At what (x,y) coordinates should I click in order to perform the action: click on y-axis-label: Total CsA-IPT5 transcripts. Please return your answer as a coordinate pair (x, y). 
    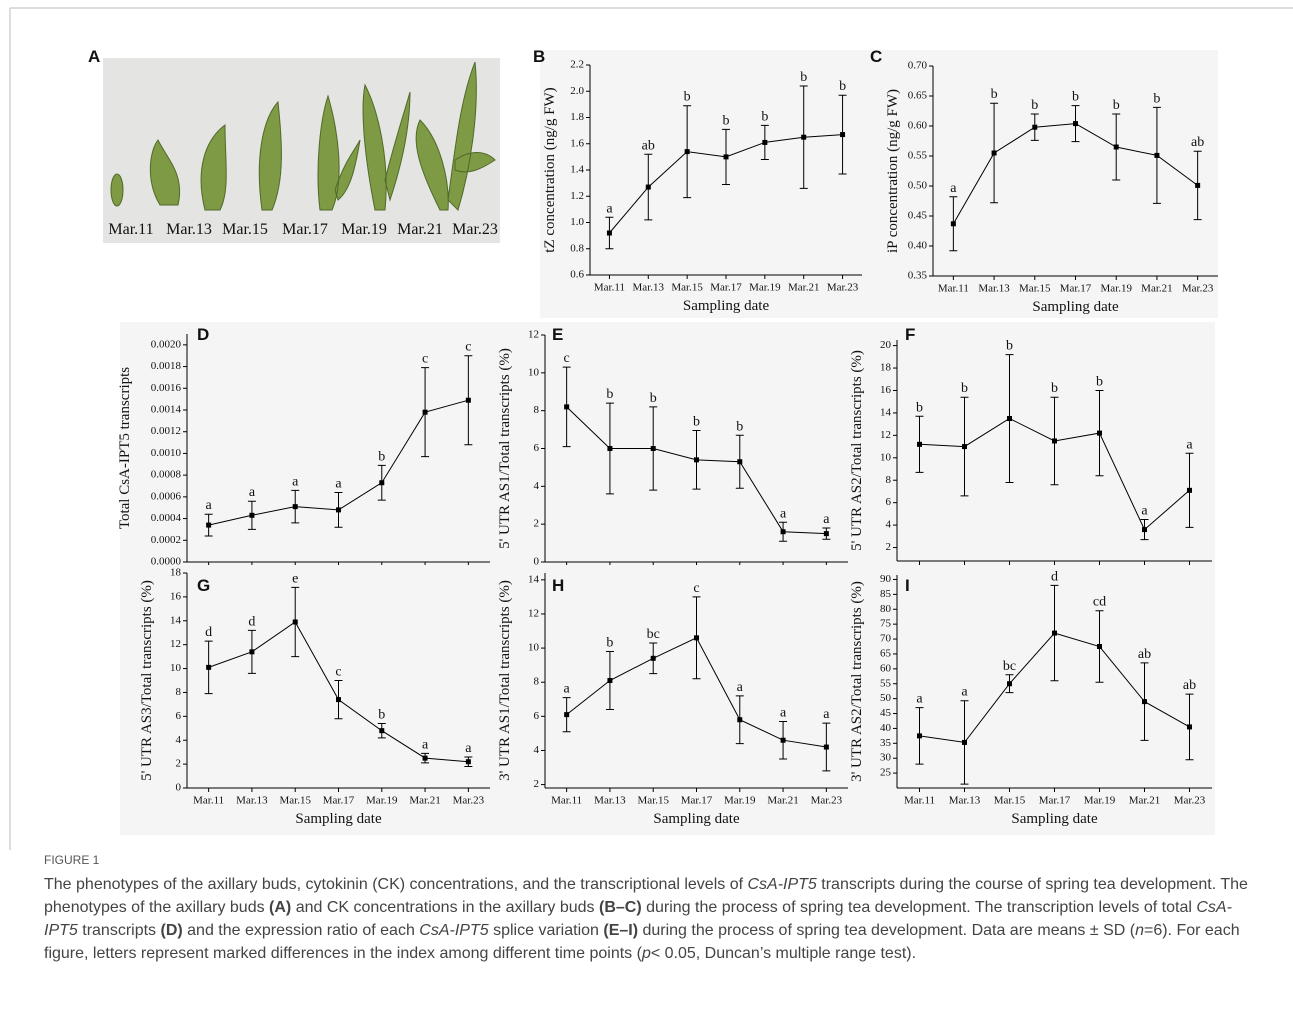
    Looking at the image, I should click on (125, 448).